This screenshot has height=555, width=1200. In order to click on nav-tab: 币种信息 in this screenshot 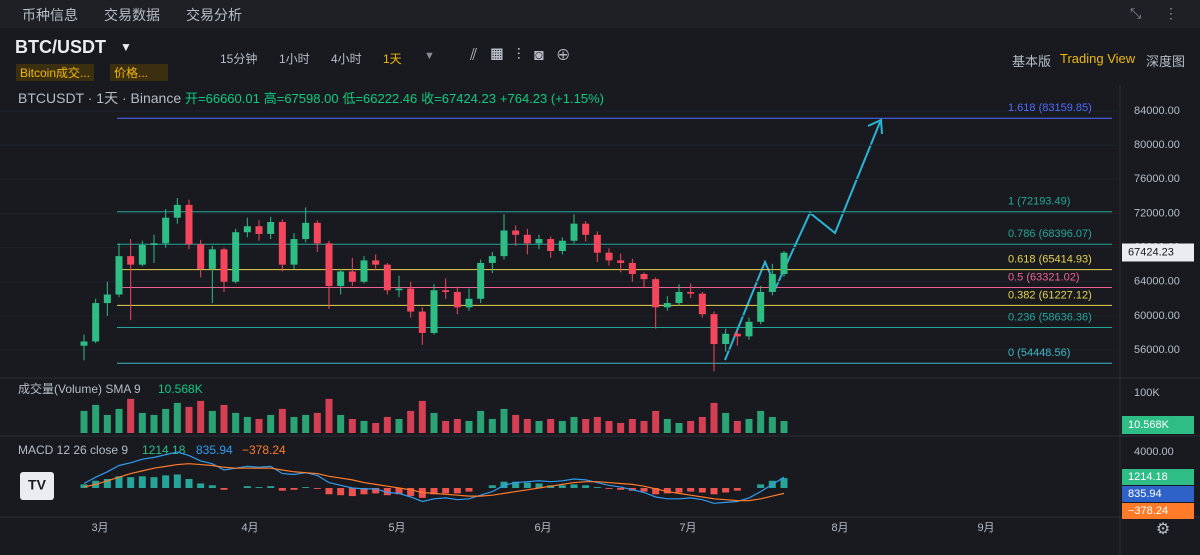, I will do `click(50, 15)`.